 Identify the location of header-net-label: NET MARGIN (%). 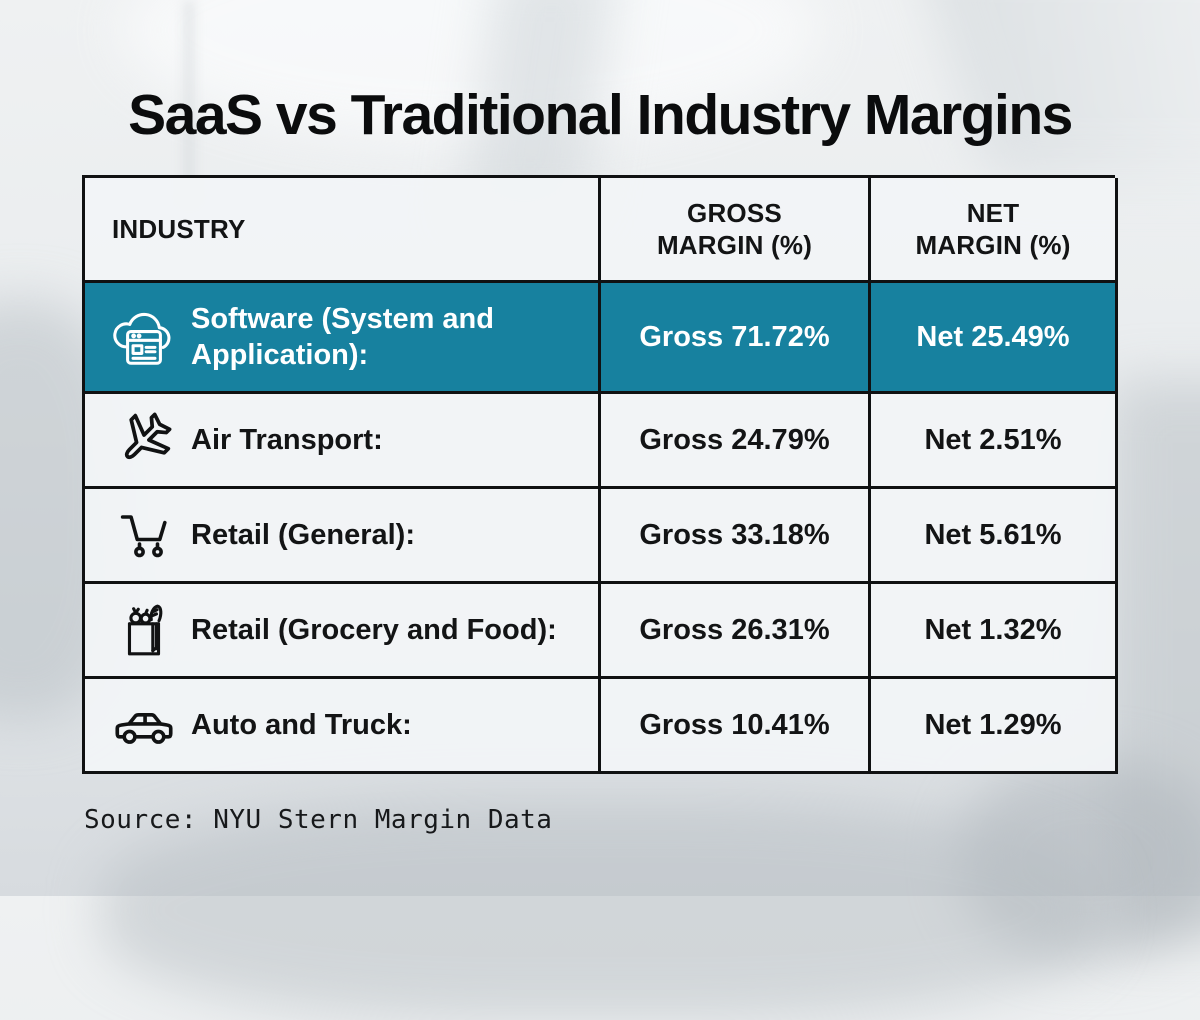
(993, 229).